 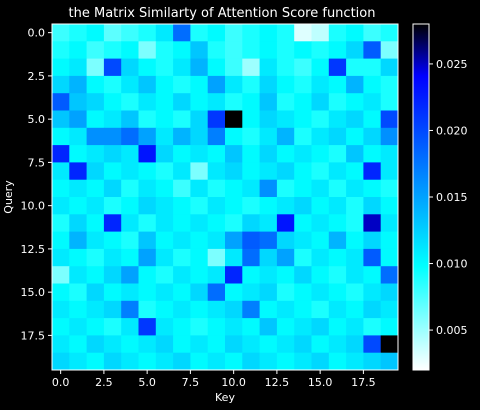 I want to click on x-tick-label: 5.0, so click(x=147, y=382).